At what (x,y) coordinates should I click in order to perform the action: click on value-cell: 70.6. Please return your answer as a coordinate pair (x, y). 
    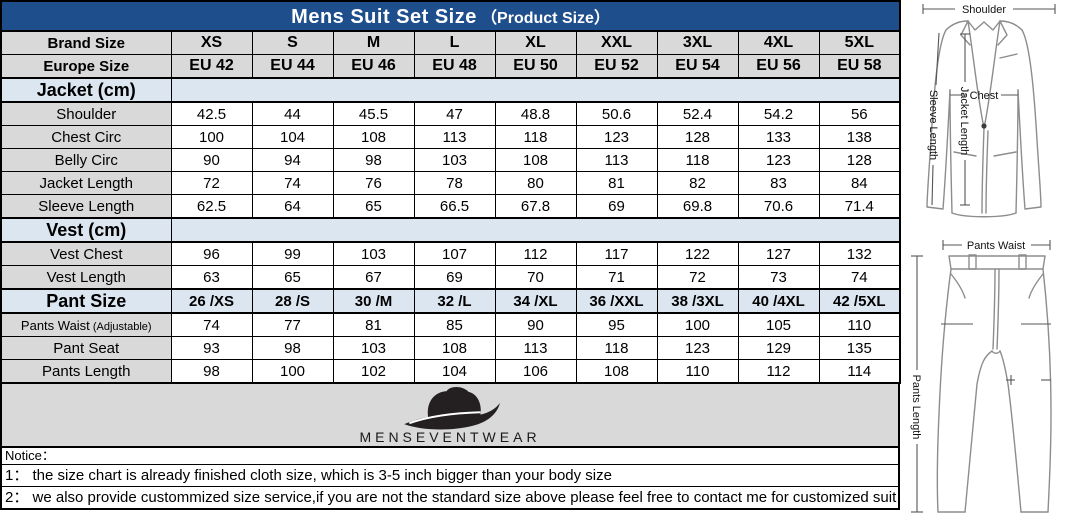
    Looking at the image, I should click on (778, 206).